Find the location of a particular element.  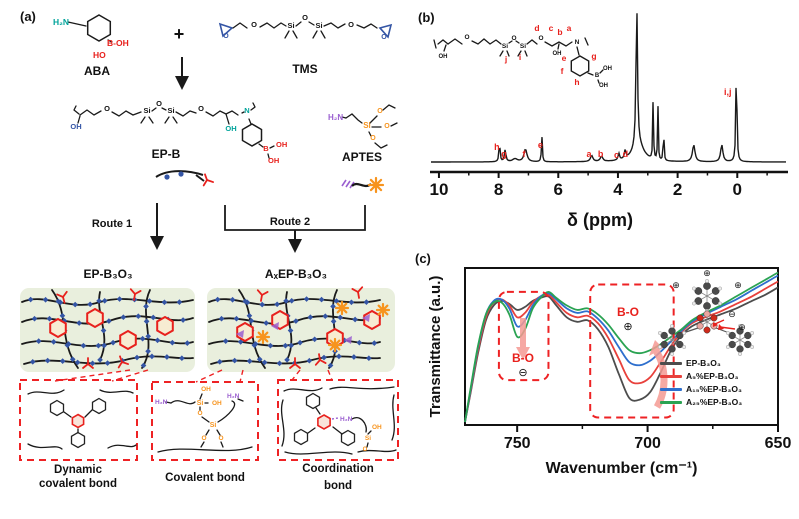

triphenylboroxine-model is located at coordinates (706, 317).